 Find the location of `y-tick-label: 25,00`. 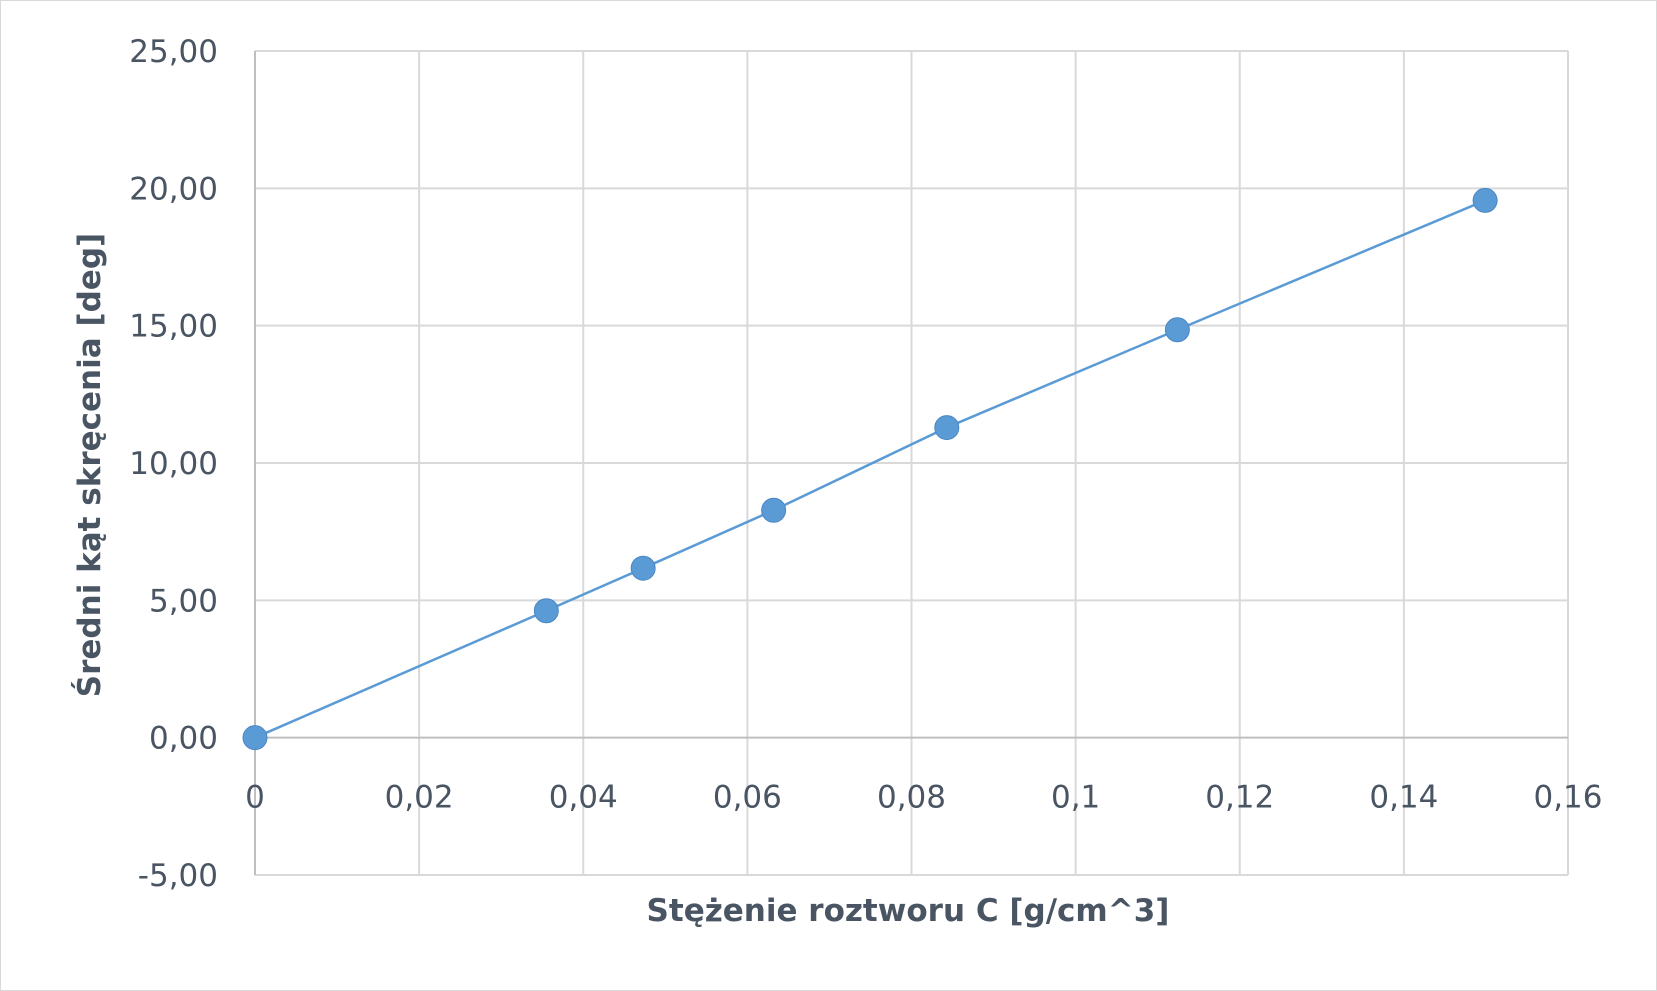

y-tick-label: 25,00 is located at coordinates (173, 52).